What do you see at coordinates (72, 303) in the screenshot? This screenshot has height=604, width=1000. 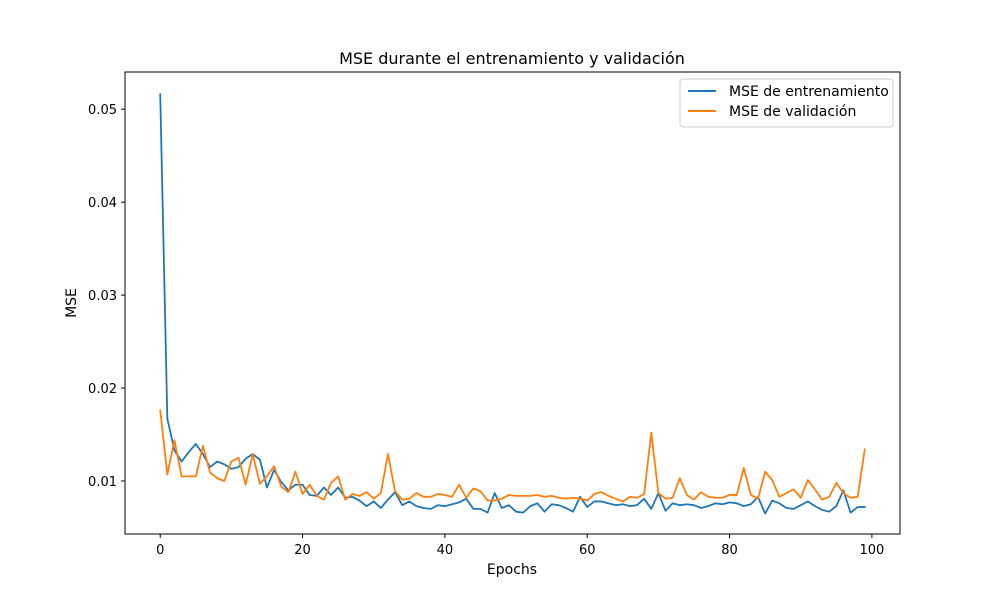 I see `y-axis-label: MSE` at bounding box center [72, 303].